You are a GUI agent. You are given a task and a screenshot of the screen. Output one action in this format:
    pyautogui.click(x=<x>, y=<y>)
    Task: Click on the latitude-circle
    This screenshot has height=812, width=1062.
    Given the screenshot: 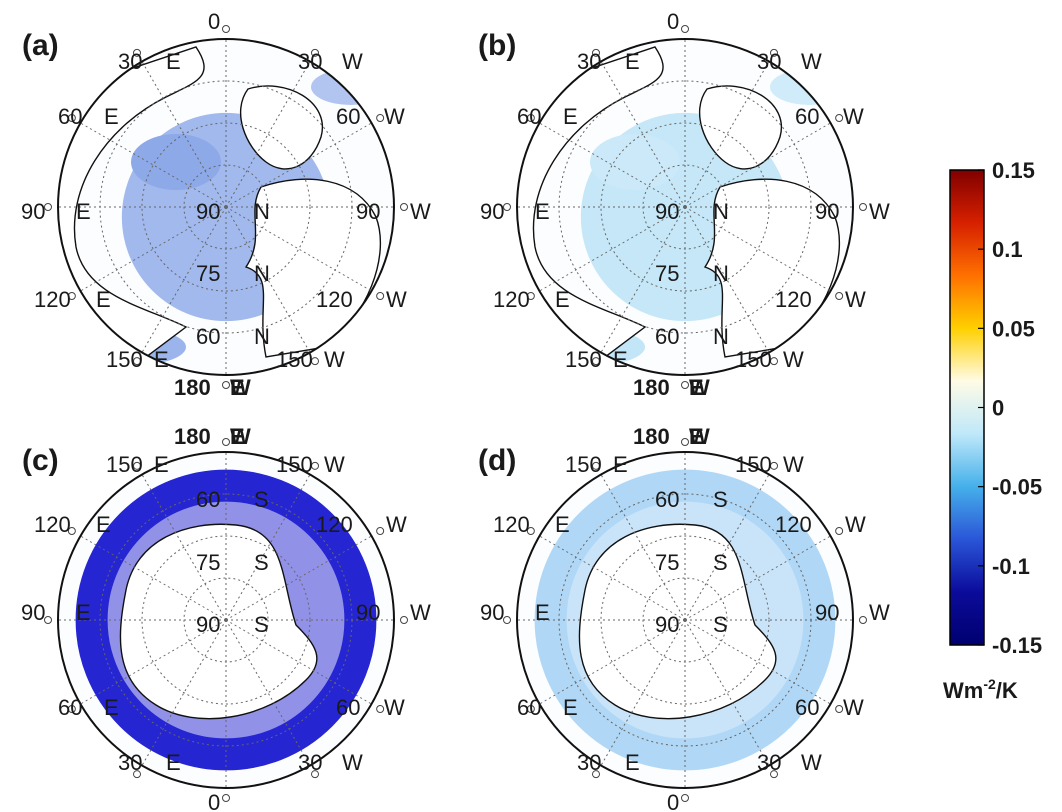 What is the action you would take?
    pyautogui.click(x=685, y=207)
    